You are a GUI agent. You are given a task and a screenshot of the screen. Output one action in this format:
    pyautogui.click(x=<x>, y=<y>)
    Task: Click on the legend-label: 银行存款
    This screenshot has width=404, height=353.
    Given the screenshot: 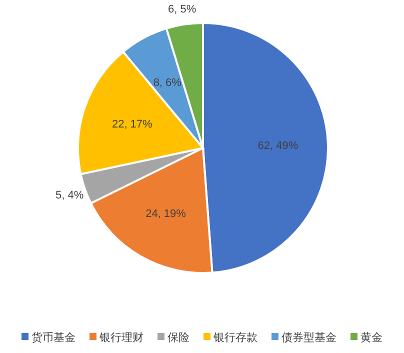 What is the action you would take?
    pyautogui.click(x=235, y=338)
    